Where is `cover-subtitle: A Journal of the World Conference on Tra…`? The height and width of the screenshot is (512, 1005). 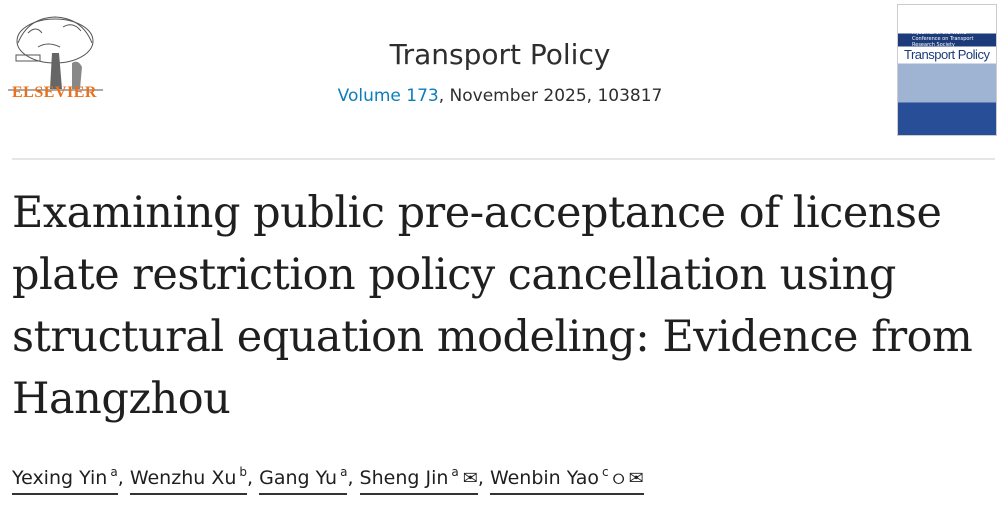 cover-subtitle: A Journal of the World Conference on Tra… is located at coordinates (943, 39).